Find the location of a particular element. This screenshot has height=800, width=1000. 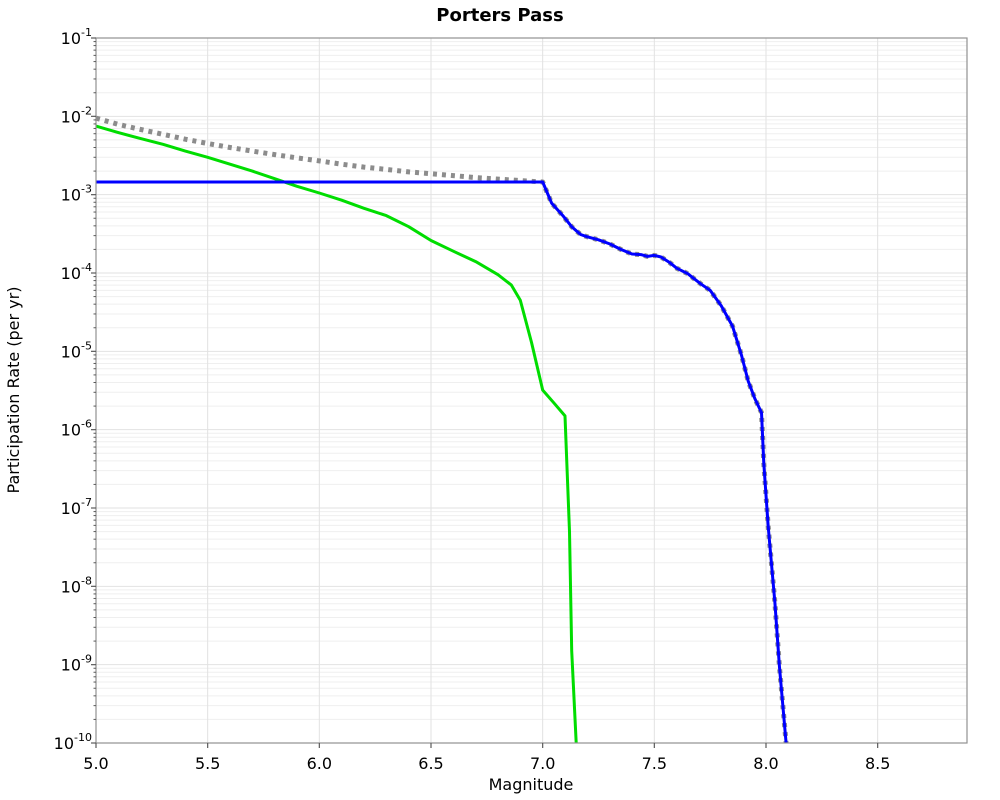

x-tick-label: 5.5 is located at coordinates (207, 763).